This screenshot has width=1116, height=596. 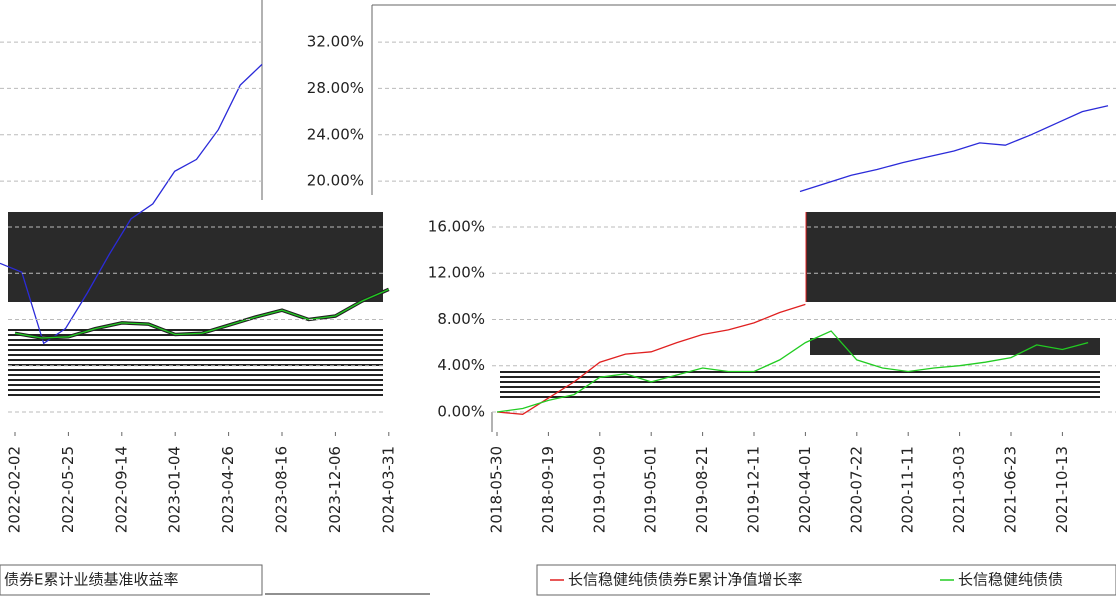 I want to click on x-tick-label: 2022-02-02, so click(x=15, y=489).